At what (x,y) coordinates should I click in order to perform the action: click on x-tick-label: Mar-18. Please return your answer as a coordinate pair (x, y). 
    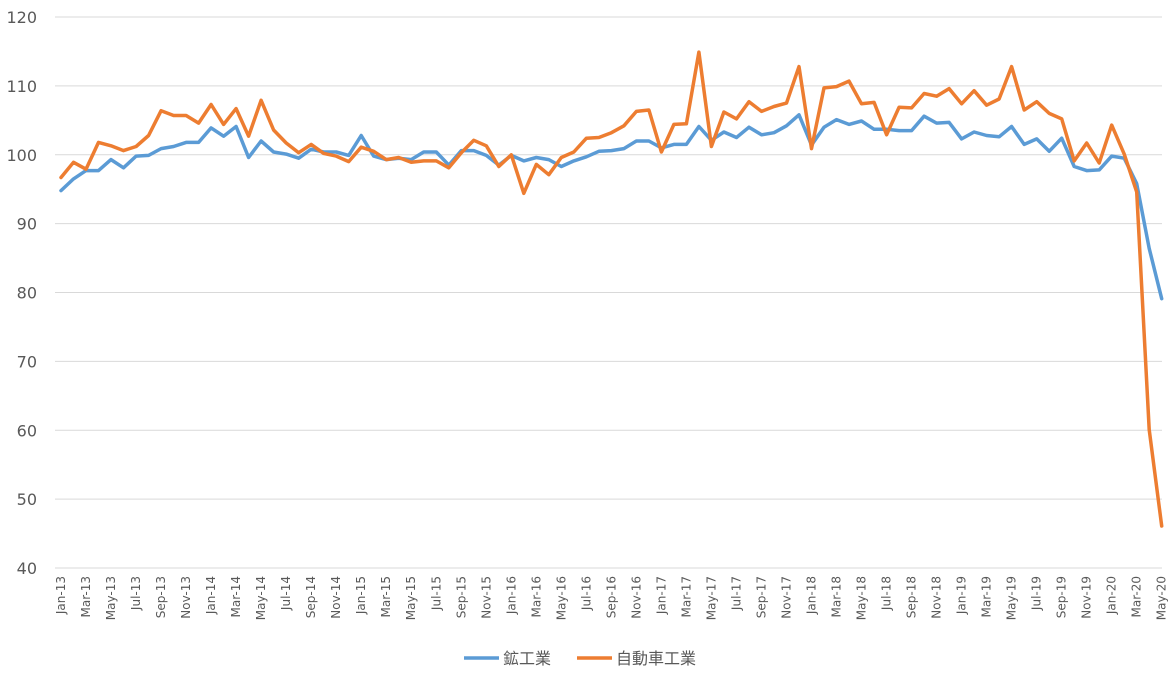
    Looking at the image, I should click on (837, 596).